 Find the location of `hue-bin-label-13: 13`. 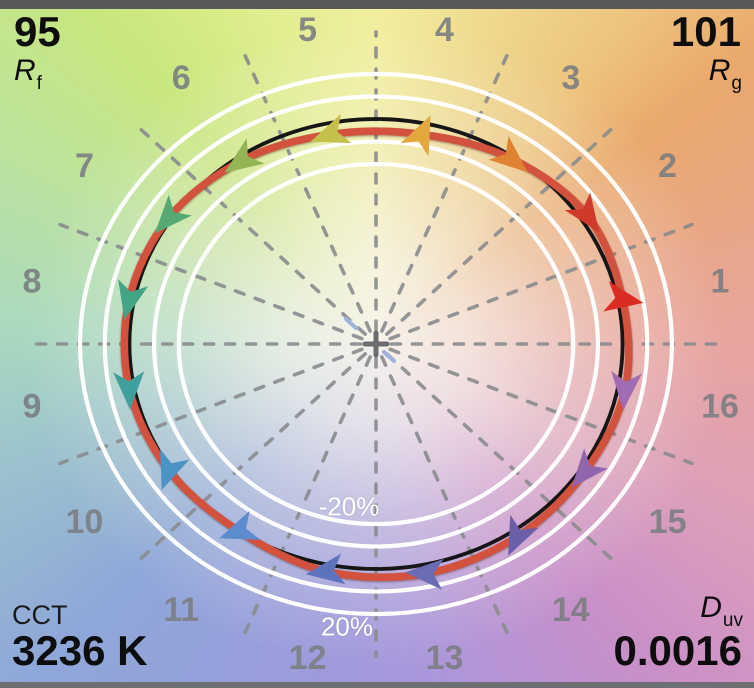

hue-bin-label-13: 13 is located at coordinates (444, 658).